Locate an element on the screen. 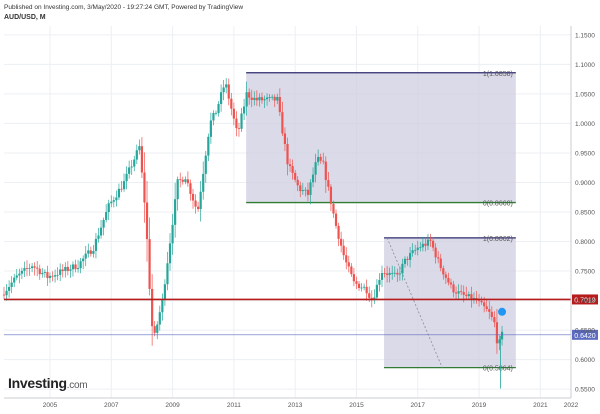 This screenshot has width=600, height=414. y-tick-label: 0.6000 is located at coordinates (585, 360).